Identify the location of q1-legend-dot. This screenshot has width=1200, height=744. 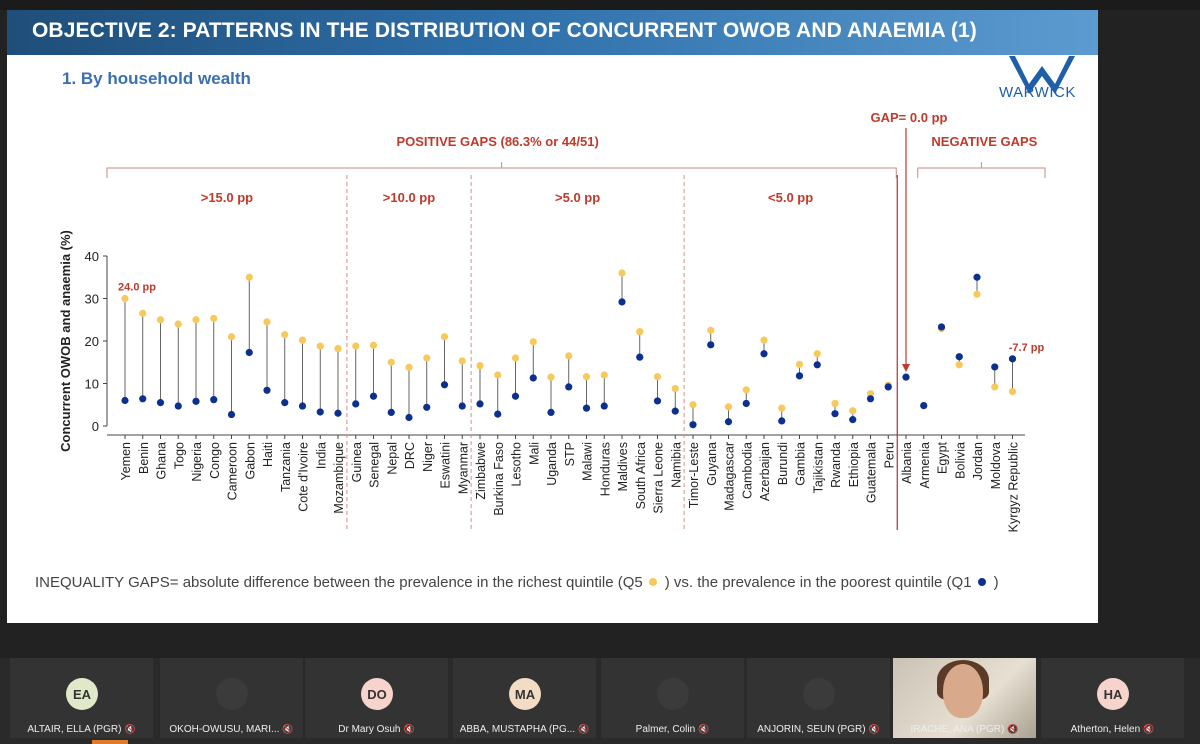
(981, 582).